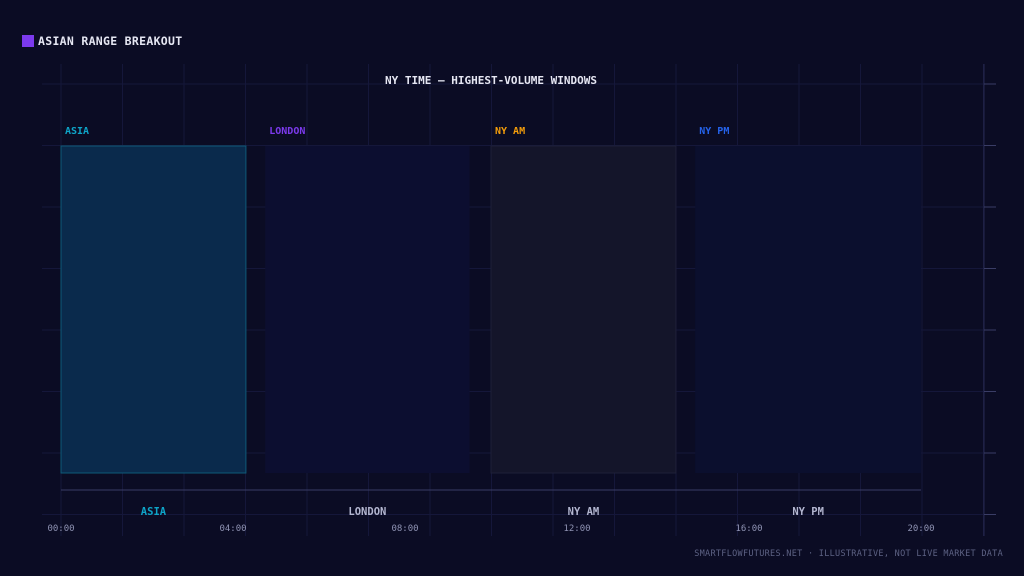  I want to click on chart-title: NY TIME — HIGHEST-VOLUME WINDOWS, so click(491, 80).